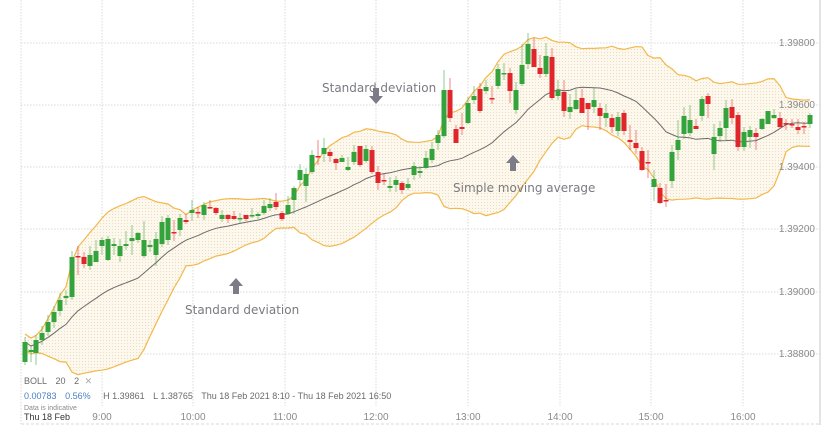  Describe the element at coordinates (40, 396) in the screenshot. I see `price-change: 0.00783` at that location.